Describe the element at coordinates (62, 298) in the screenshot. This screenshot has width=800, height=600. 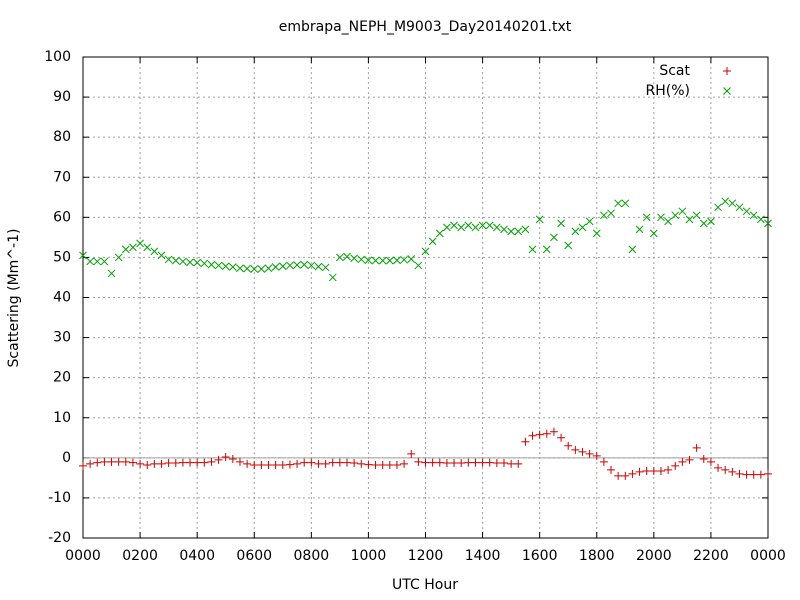
I see `y-tick-label: 40` at that location.